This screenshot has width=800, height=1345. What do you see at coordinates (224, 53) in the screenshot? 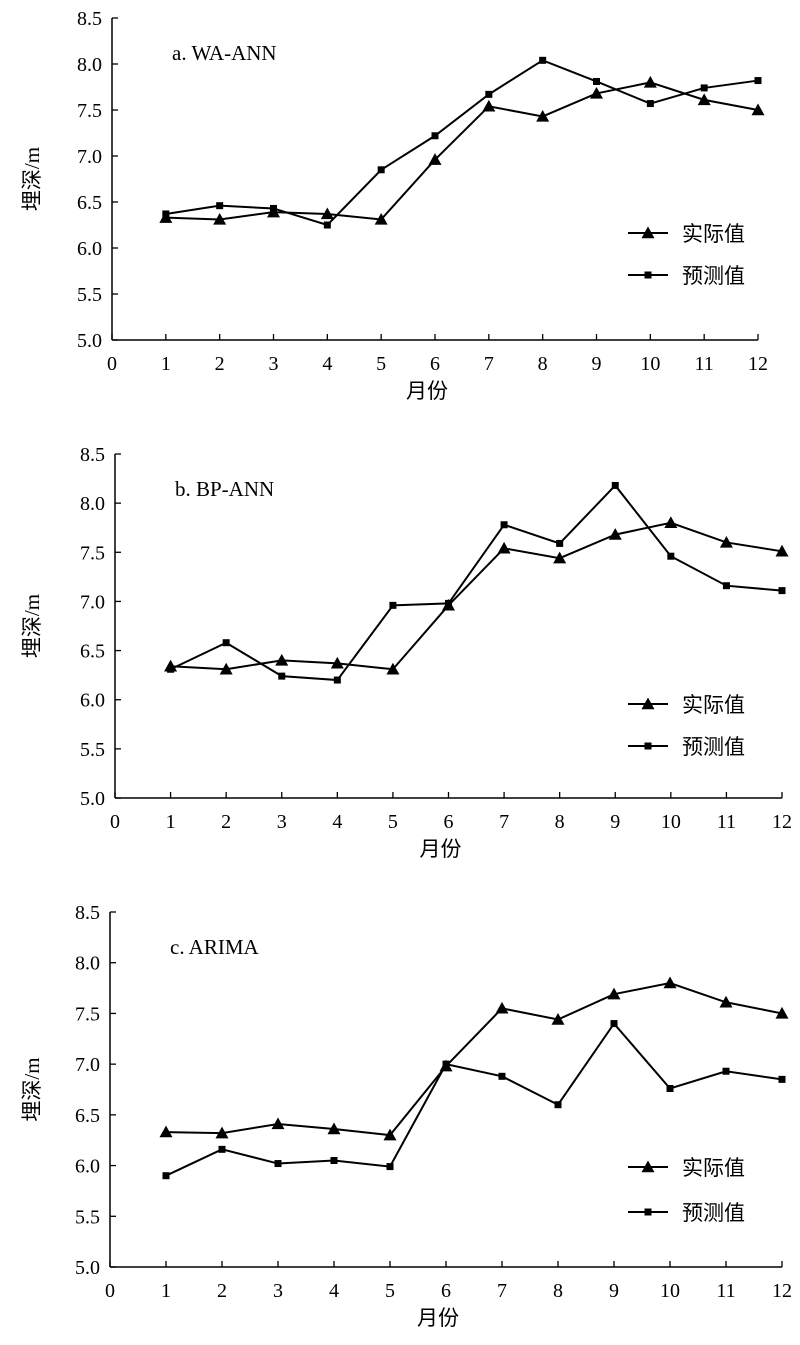
I see `panel-title: a. WA-ANN` at bounding box center [224, 53].